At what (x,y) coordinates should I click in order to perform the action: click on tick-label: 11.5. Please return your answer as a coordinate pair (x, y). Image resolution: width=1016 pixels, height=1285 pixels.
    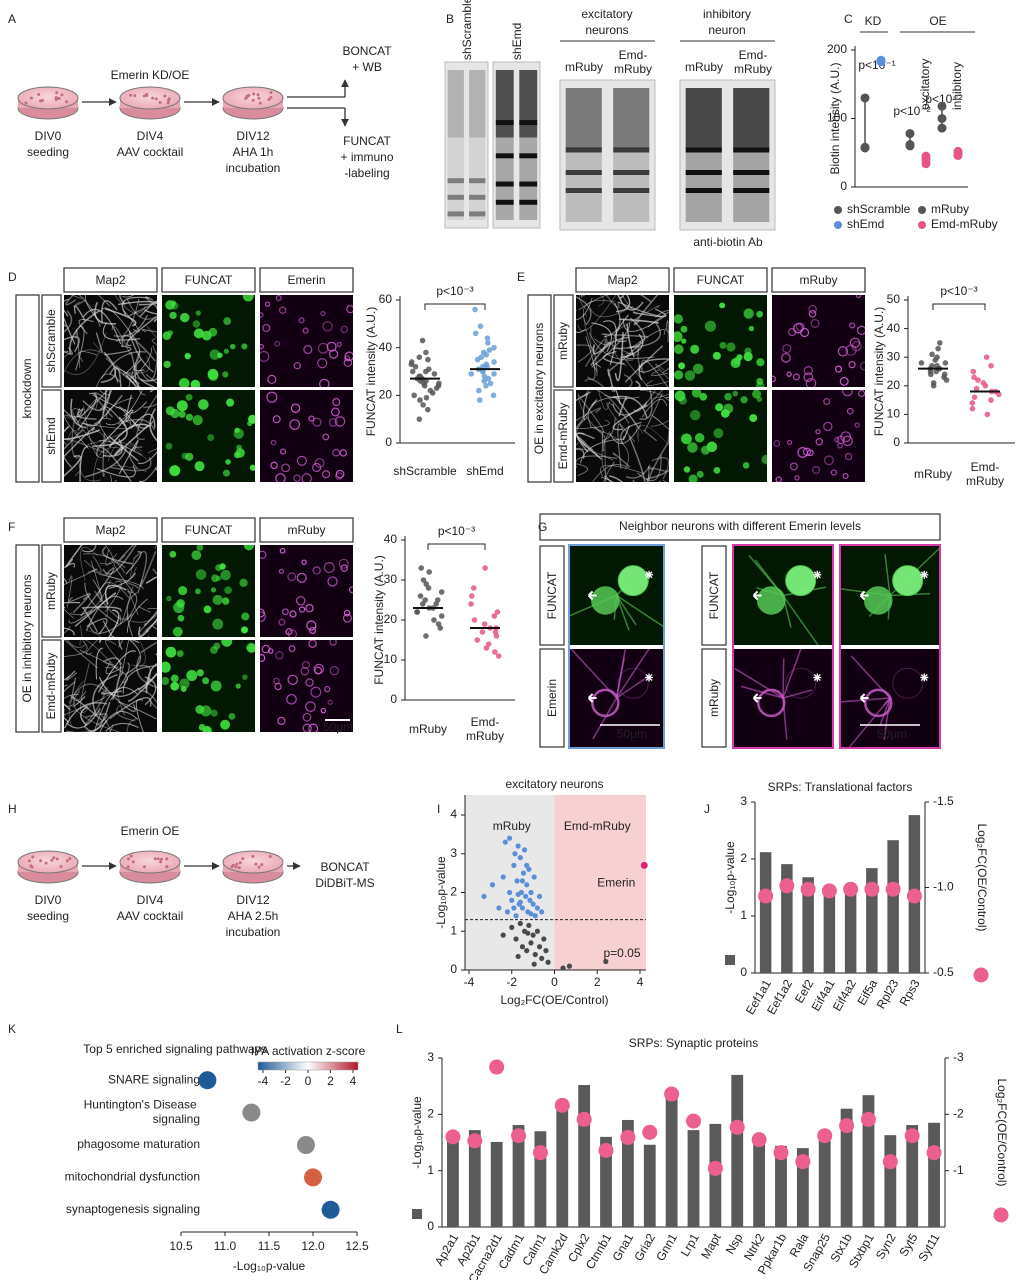
    Looking at the image, I should click on (269, 1246).